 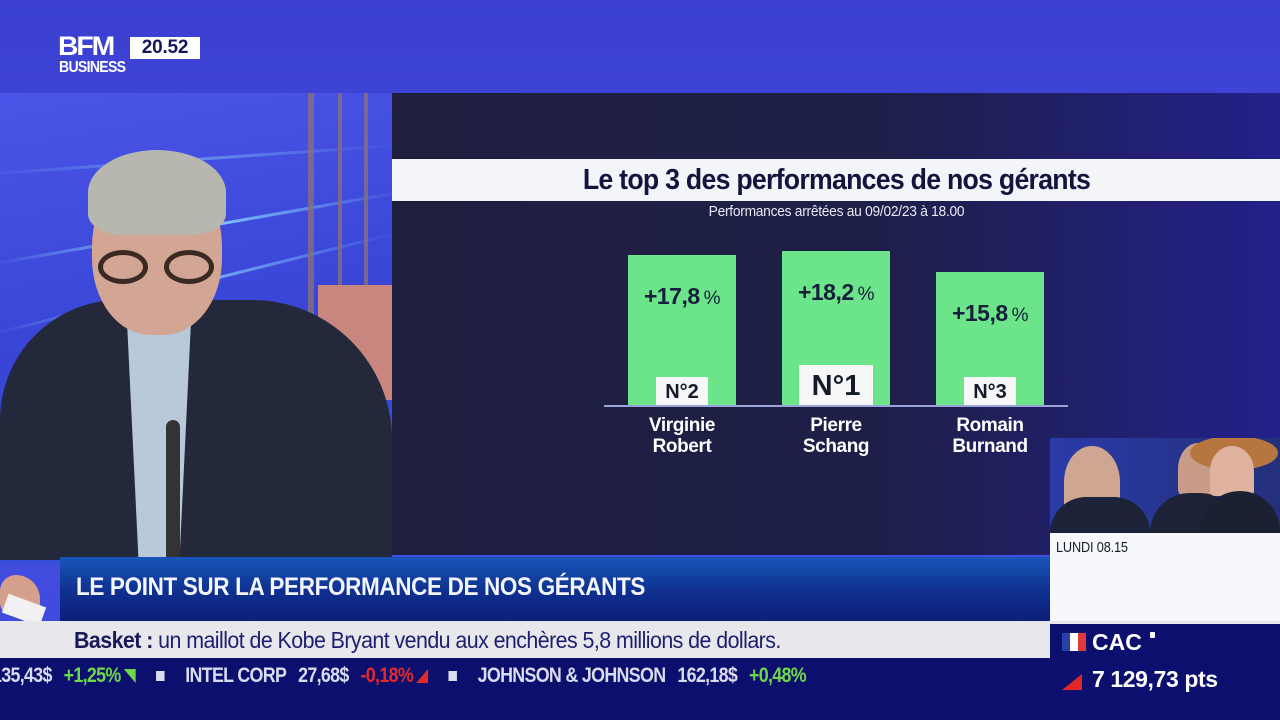 I want to click on rank-badge: N°2, so click(x=682, y=391).